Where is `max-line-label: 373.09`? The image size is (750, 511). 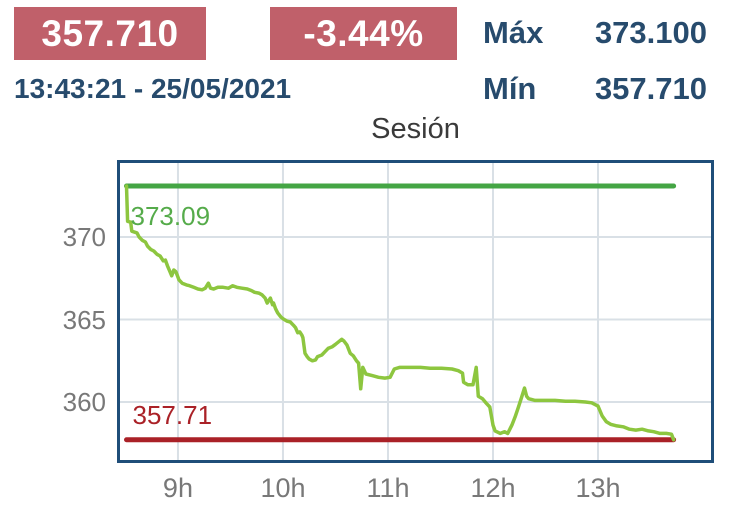 max-line-label: 373.09 is located at coordinates (171, 216).